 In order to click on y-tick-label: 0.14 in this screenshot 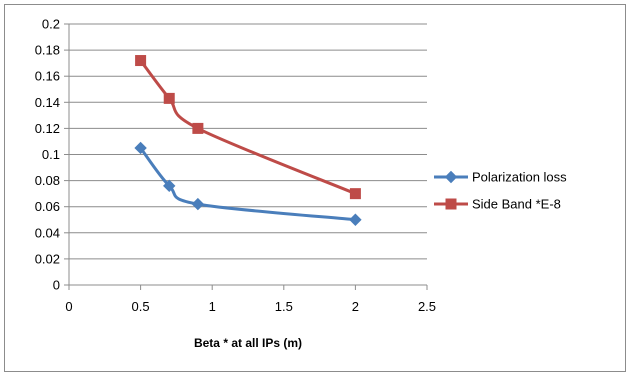, I will do `click(47, 102)`.